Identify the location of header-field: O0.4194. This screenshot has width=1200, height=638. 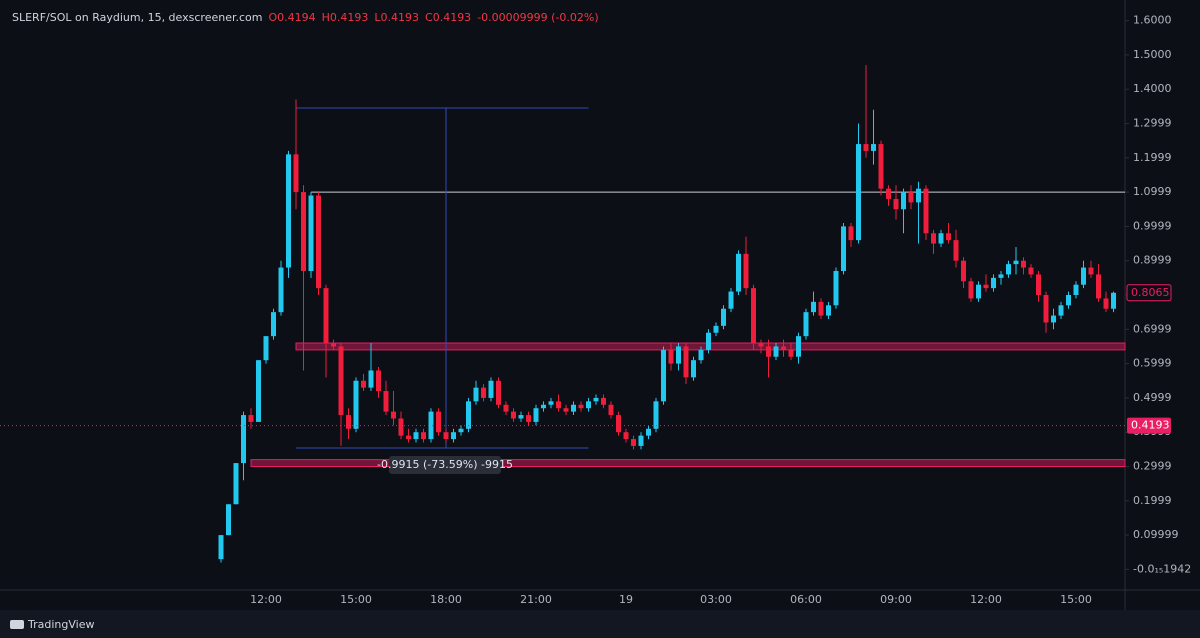
(291, 17).